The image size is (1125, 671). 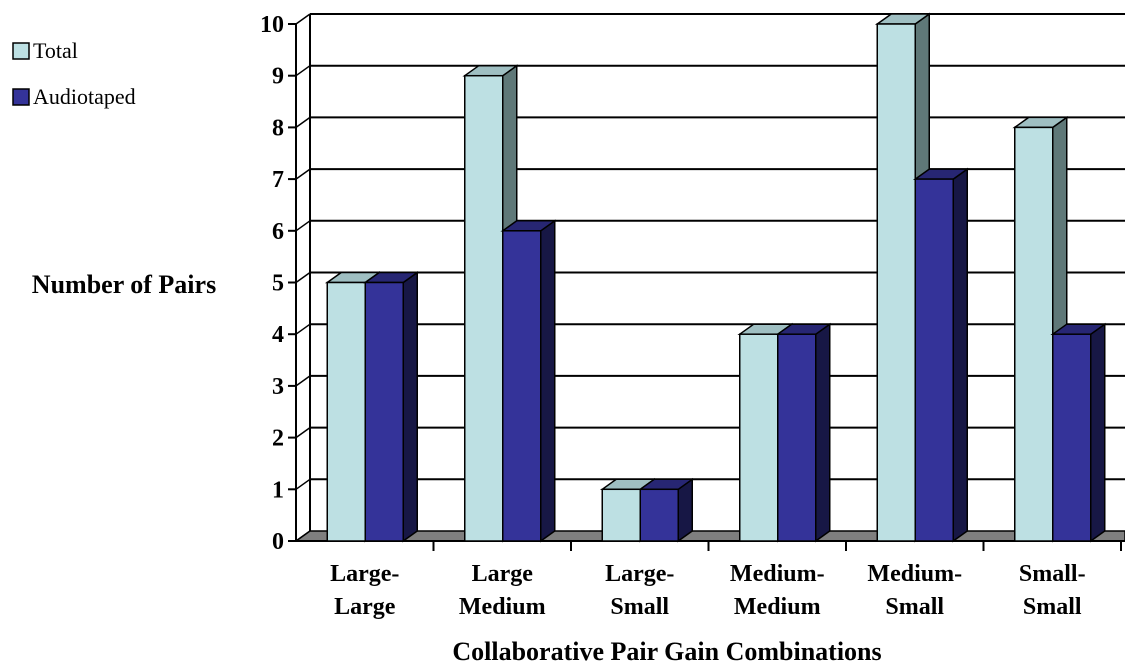 I want to click on y-tick-label: 3, so click(x=278, y=387).